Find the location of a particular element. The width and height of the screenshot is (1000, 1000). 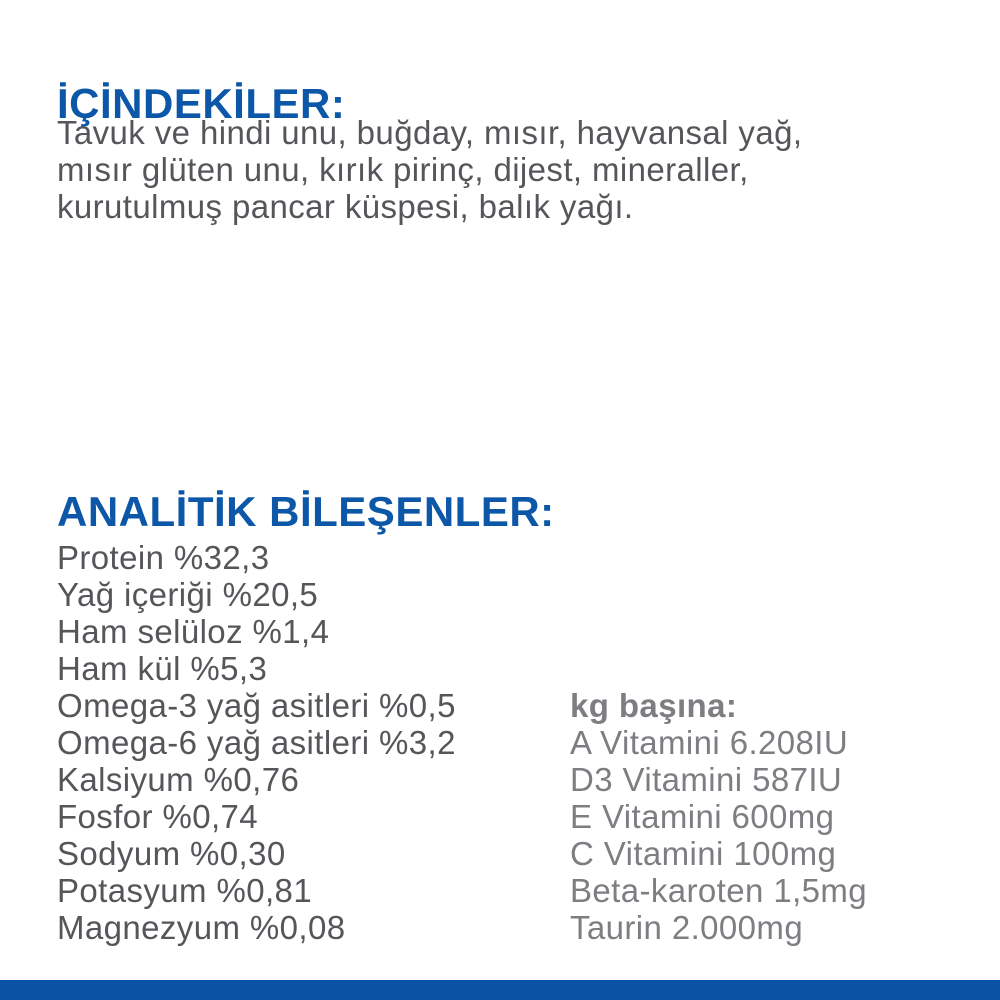

per-kg-item: Taurin 2.000mg is located at coordinates (687, 927).